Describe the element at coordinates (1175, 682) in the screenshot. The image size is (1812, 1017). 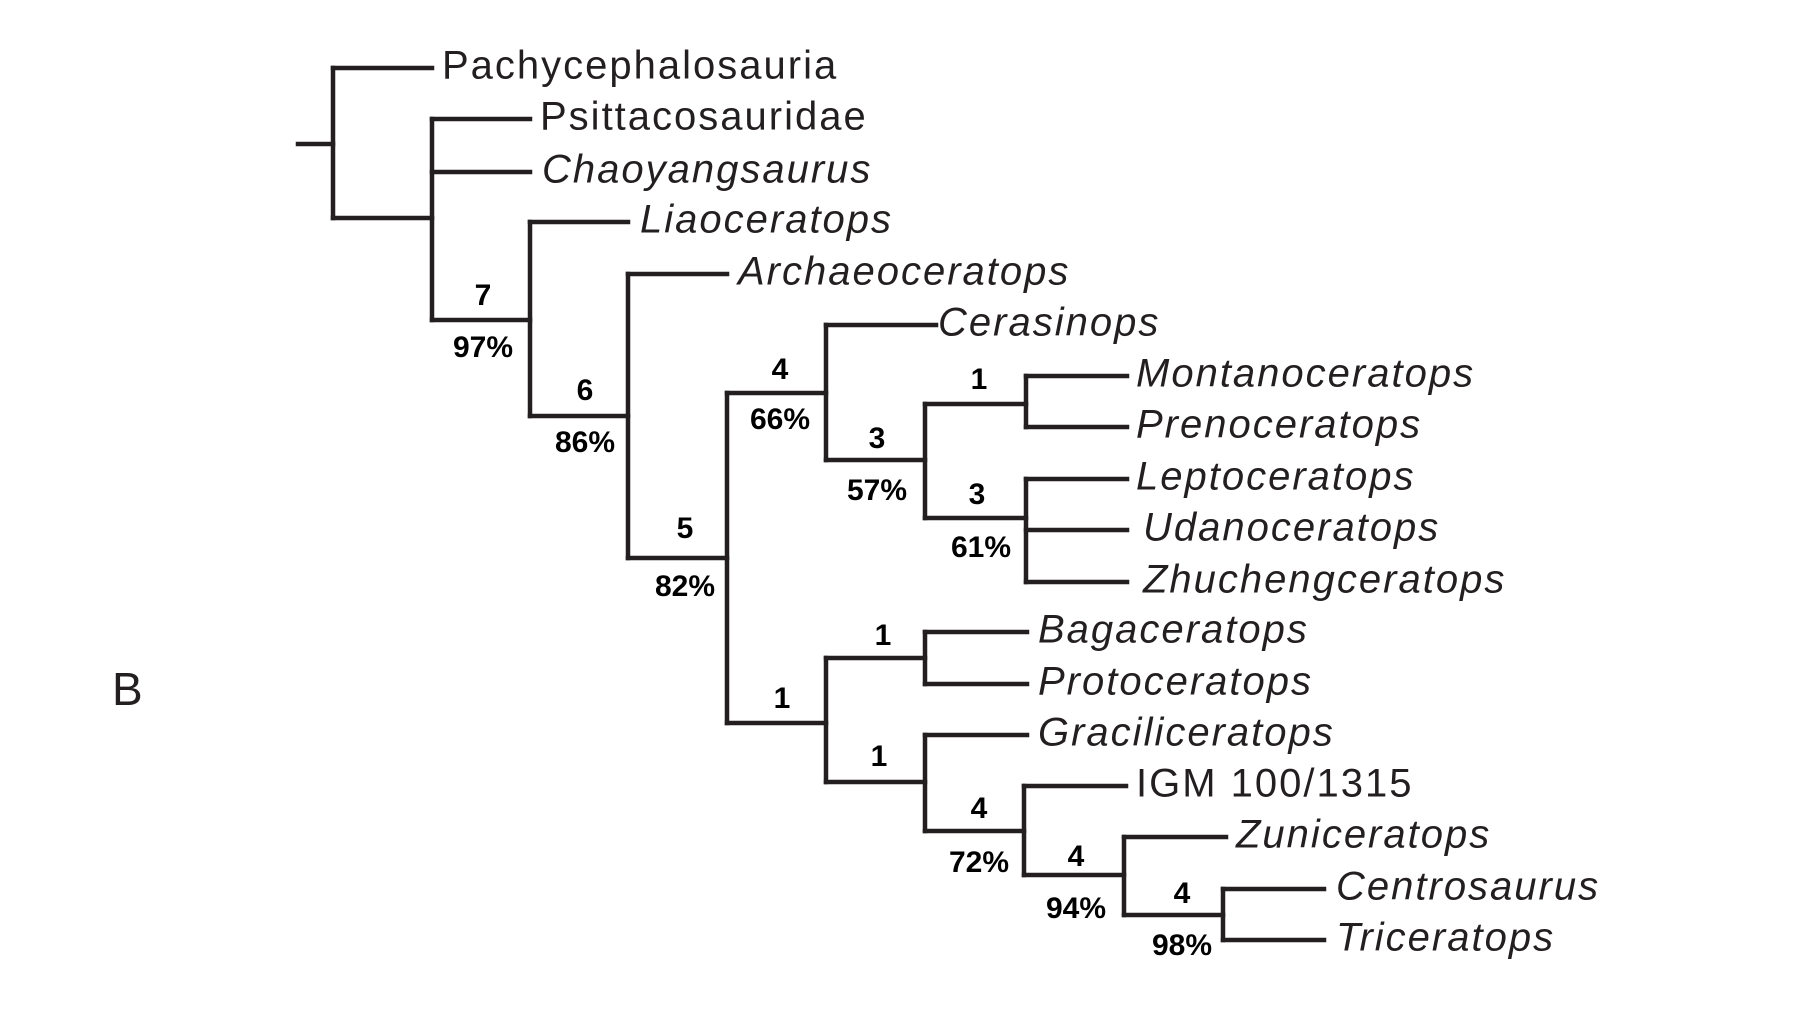
I see `taxon-protoceratops: Protoceratops` at that location.